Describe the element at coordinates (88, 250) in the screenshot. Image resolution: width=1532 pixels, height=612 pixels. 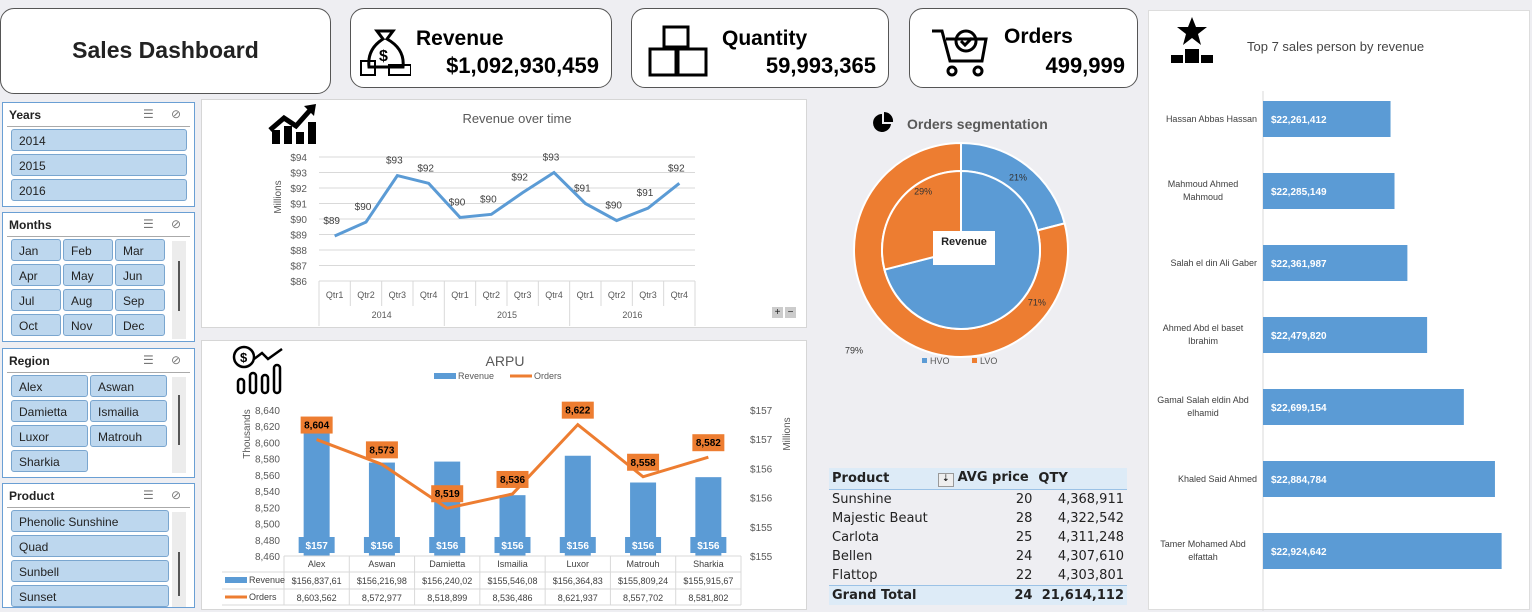
I see `slicer-item: Feb` at that location.